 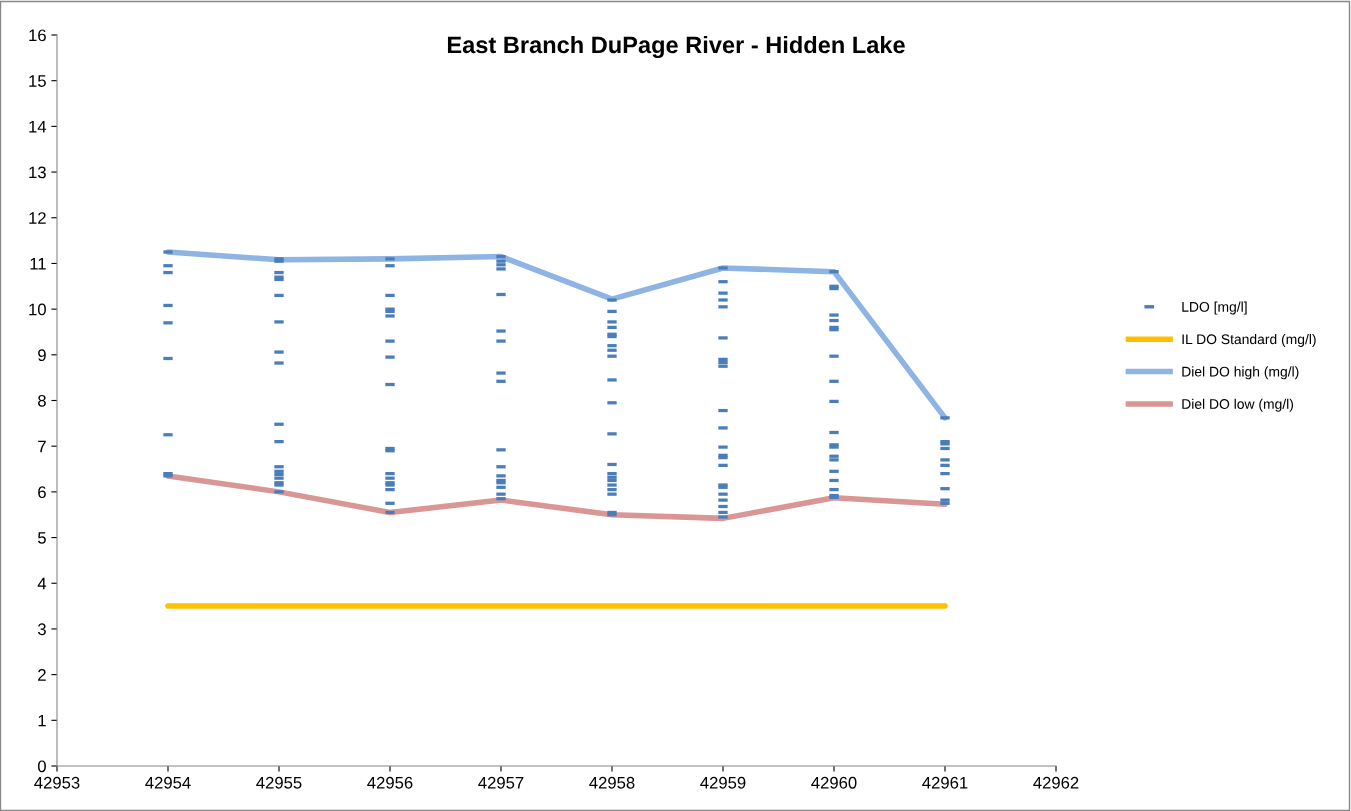 I want to click on y-tick-label: 15, so click(x=37, y=81).